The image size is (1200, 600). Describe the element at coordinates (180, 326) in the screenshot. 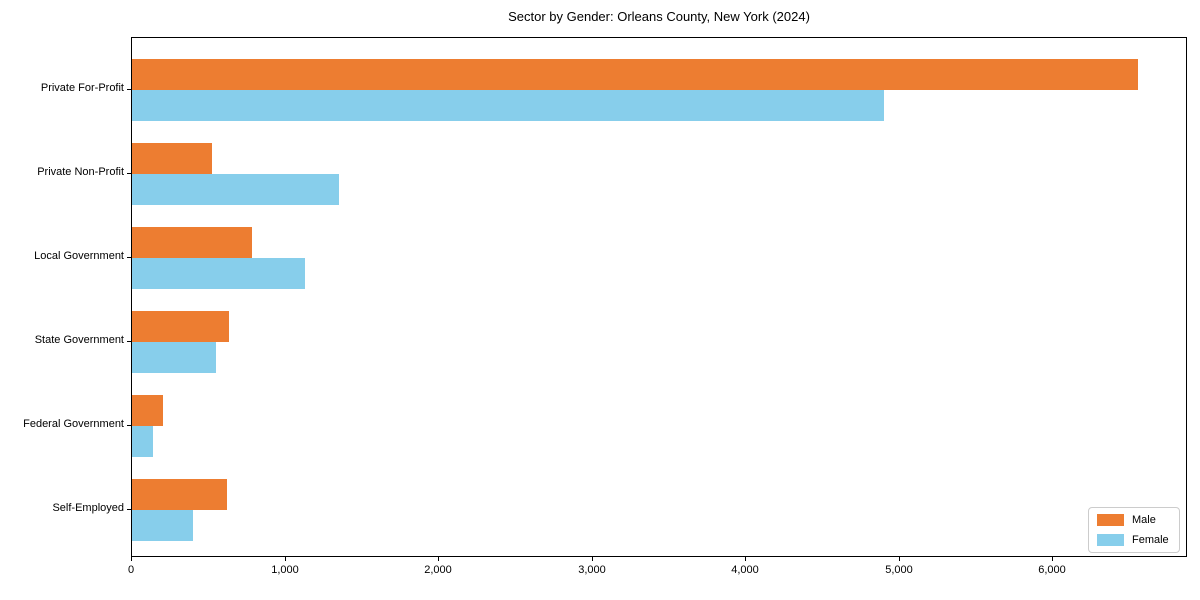

I see `bar-male-state-government` at that location.